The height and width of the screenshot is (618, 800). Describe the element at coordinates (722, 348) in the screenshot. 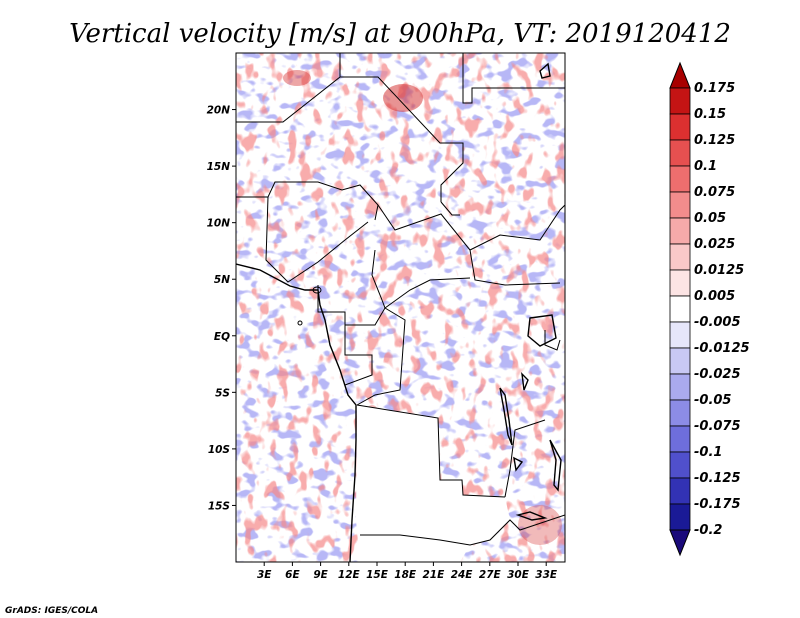

I see `colorbar-level-label: -0.0125` at that location.